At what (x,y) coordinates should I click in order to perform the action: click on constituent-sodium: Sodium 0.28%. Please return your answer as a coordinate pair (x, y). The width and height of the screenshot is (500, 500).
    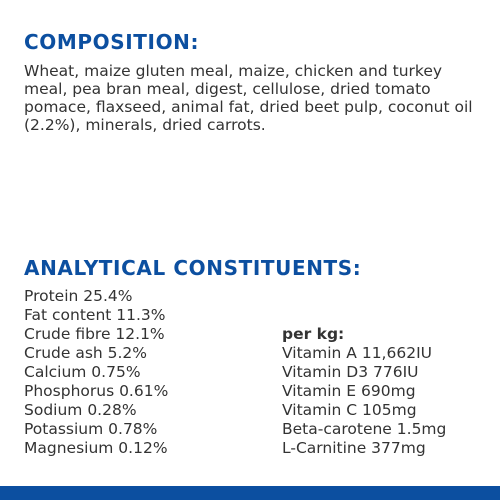
    Looking at the image, I should click on (80, 410).